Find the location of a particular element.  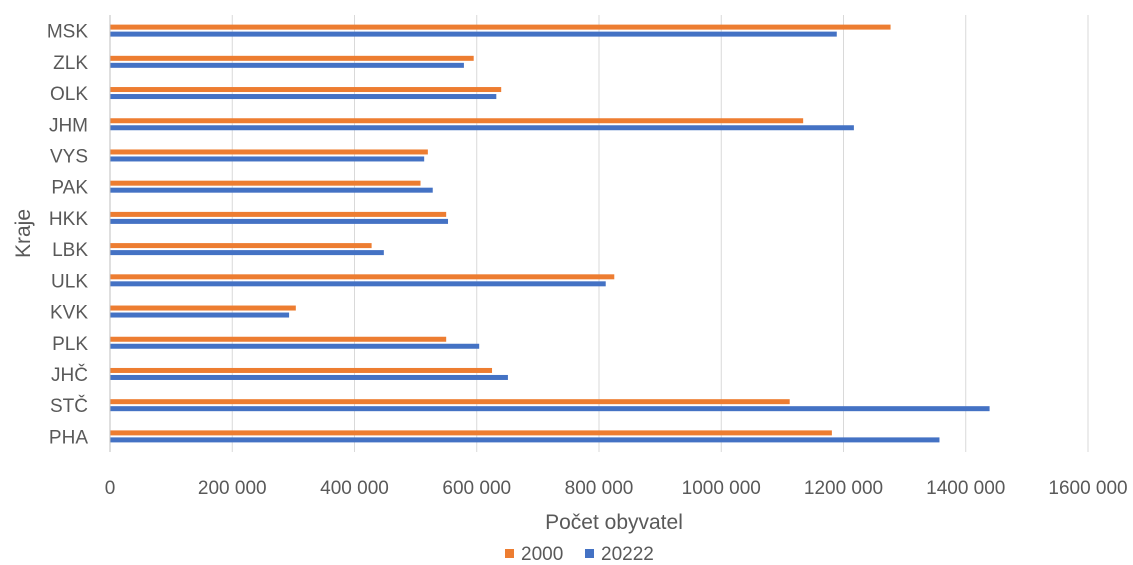

bar-hkk-2000 is located at coordinates (278, 214).